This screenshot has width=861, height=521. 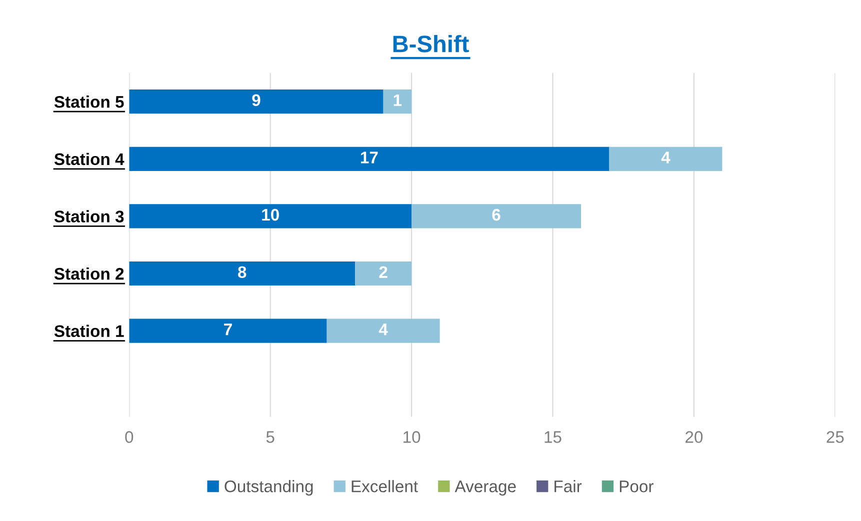 What do you see at coordinates (385, 486) in the screenshot?
I see `legend-label: Excellent` at bounding box center [385, 486].